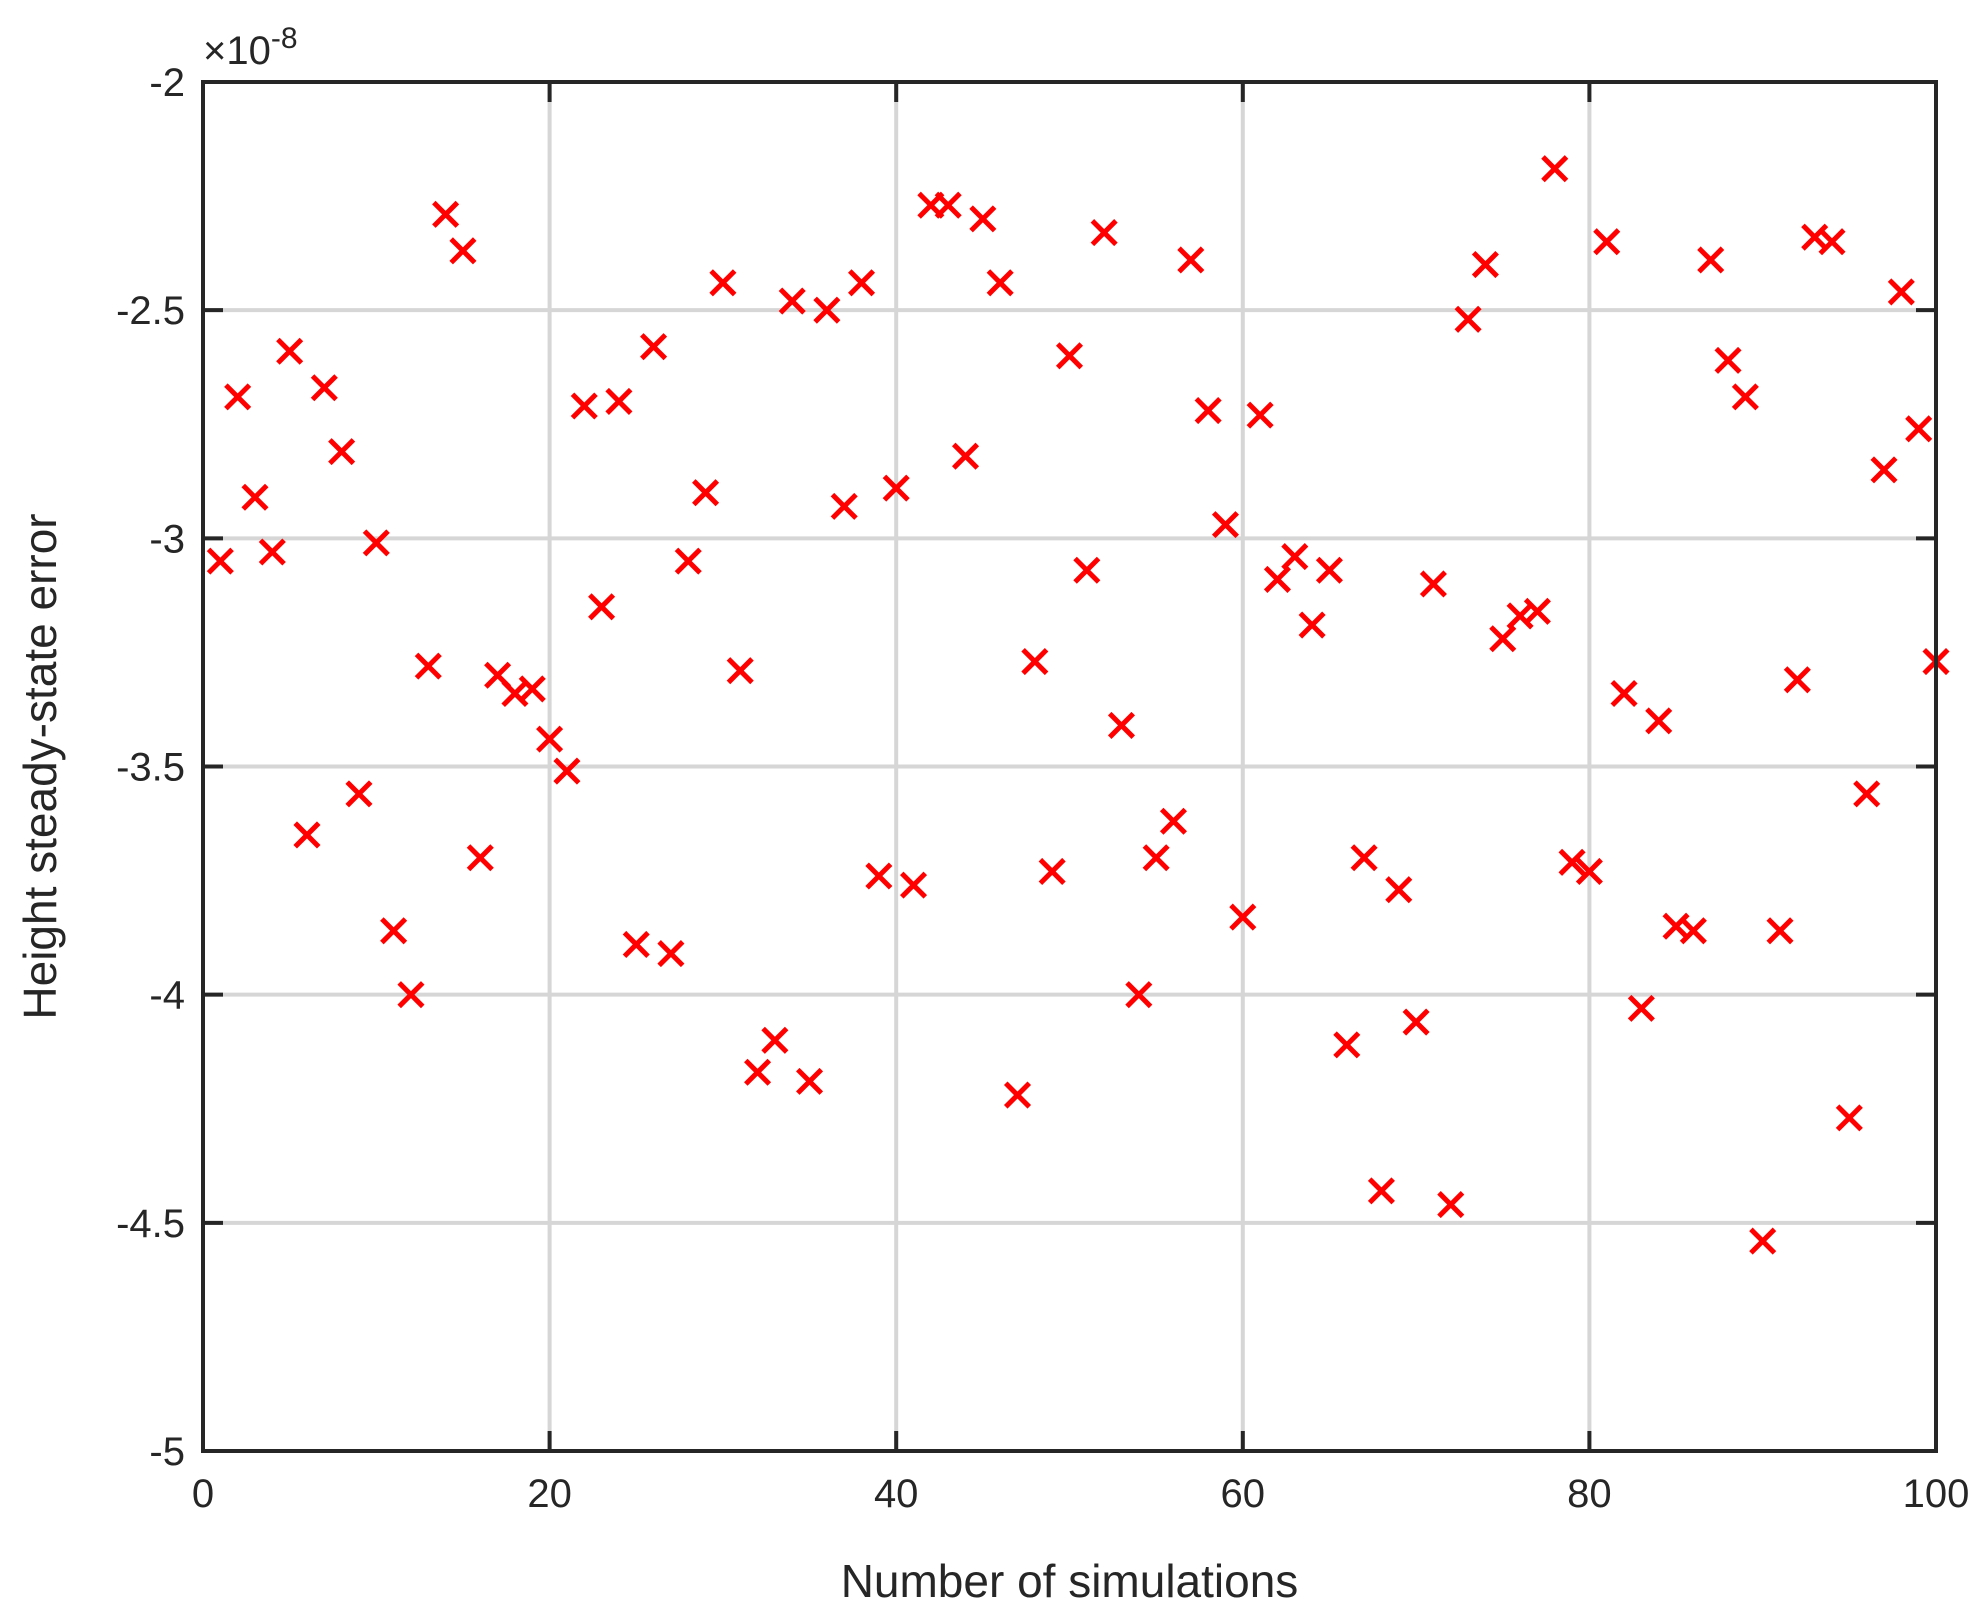 The width and height of the screenshot is (1986, 1612). What do you see at coordinates (40, 766) in the screenshot?
I see `y-axis-title: Height steady-state error` at bounding box center [40, 766].